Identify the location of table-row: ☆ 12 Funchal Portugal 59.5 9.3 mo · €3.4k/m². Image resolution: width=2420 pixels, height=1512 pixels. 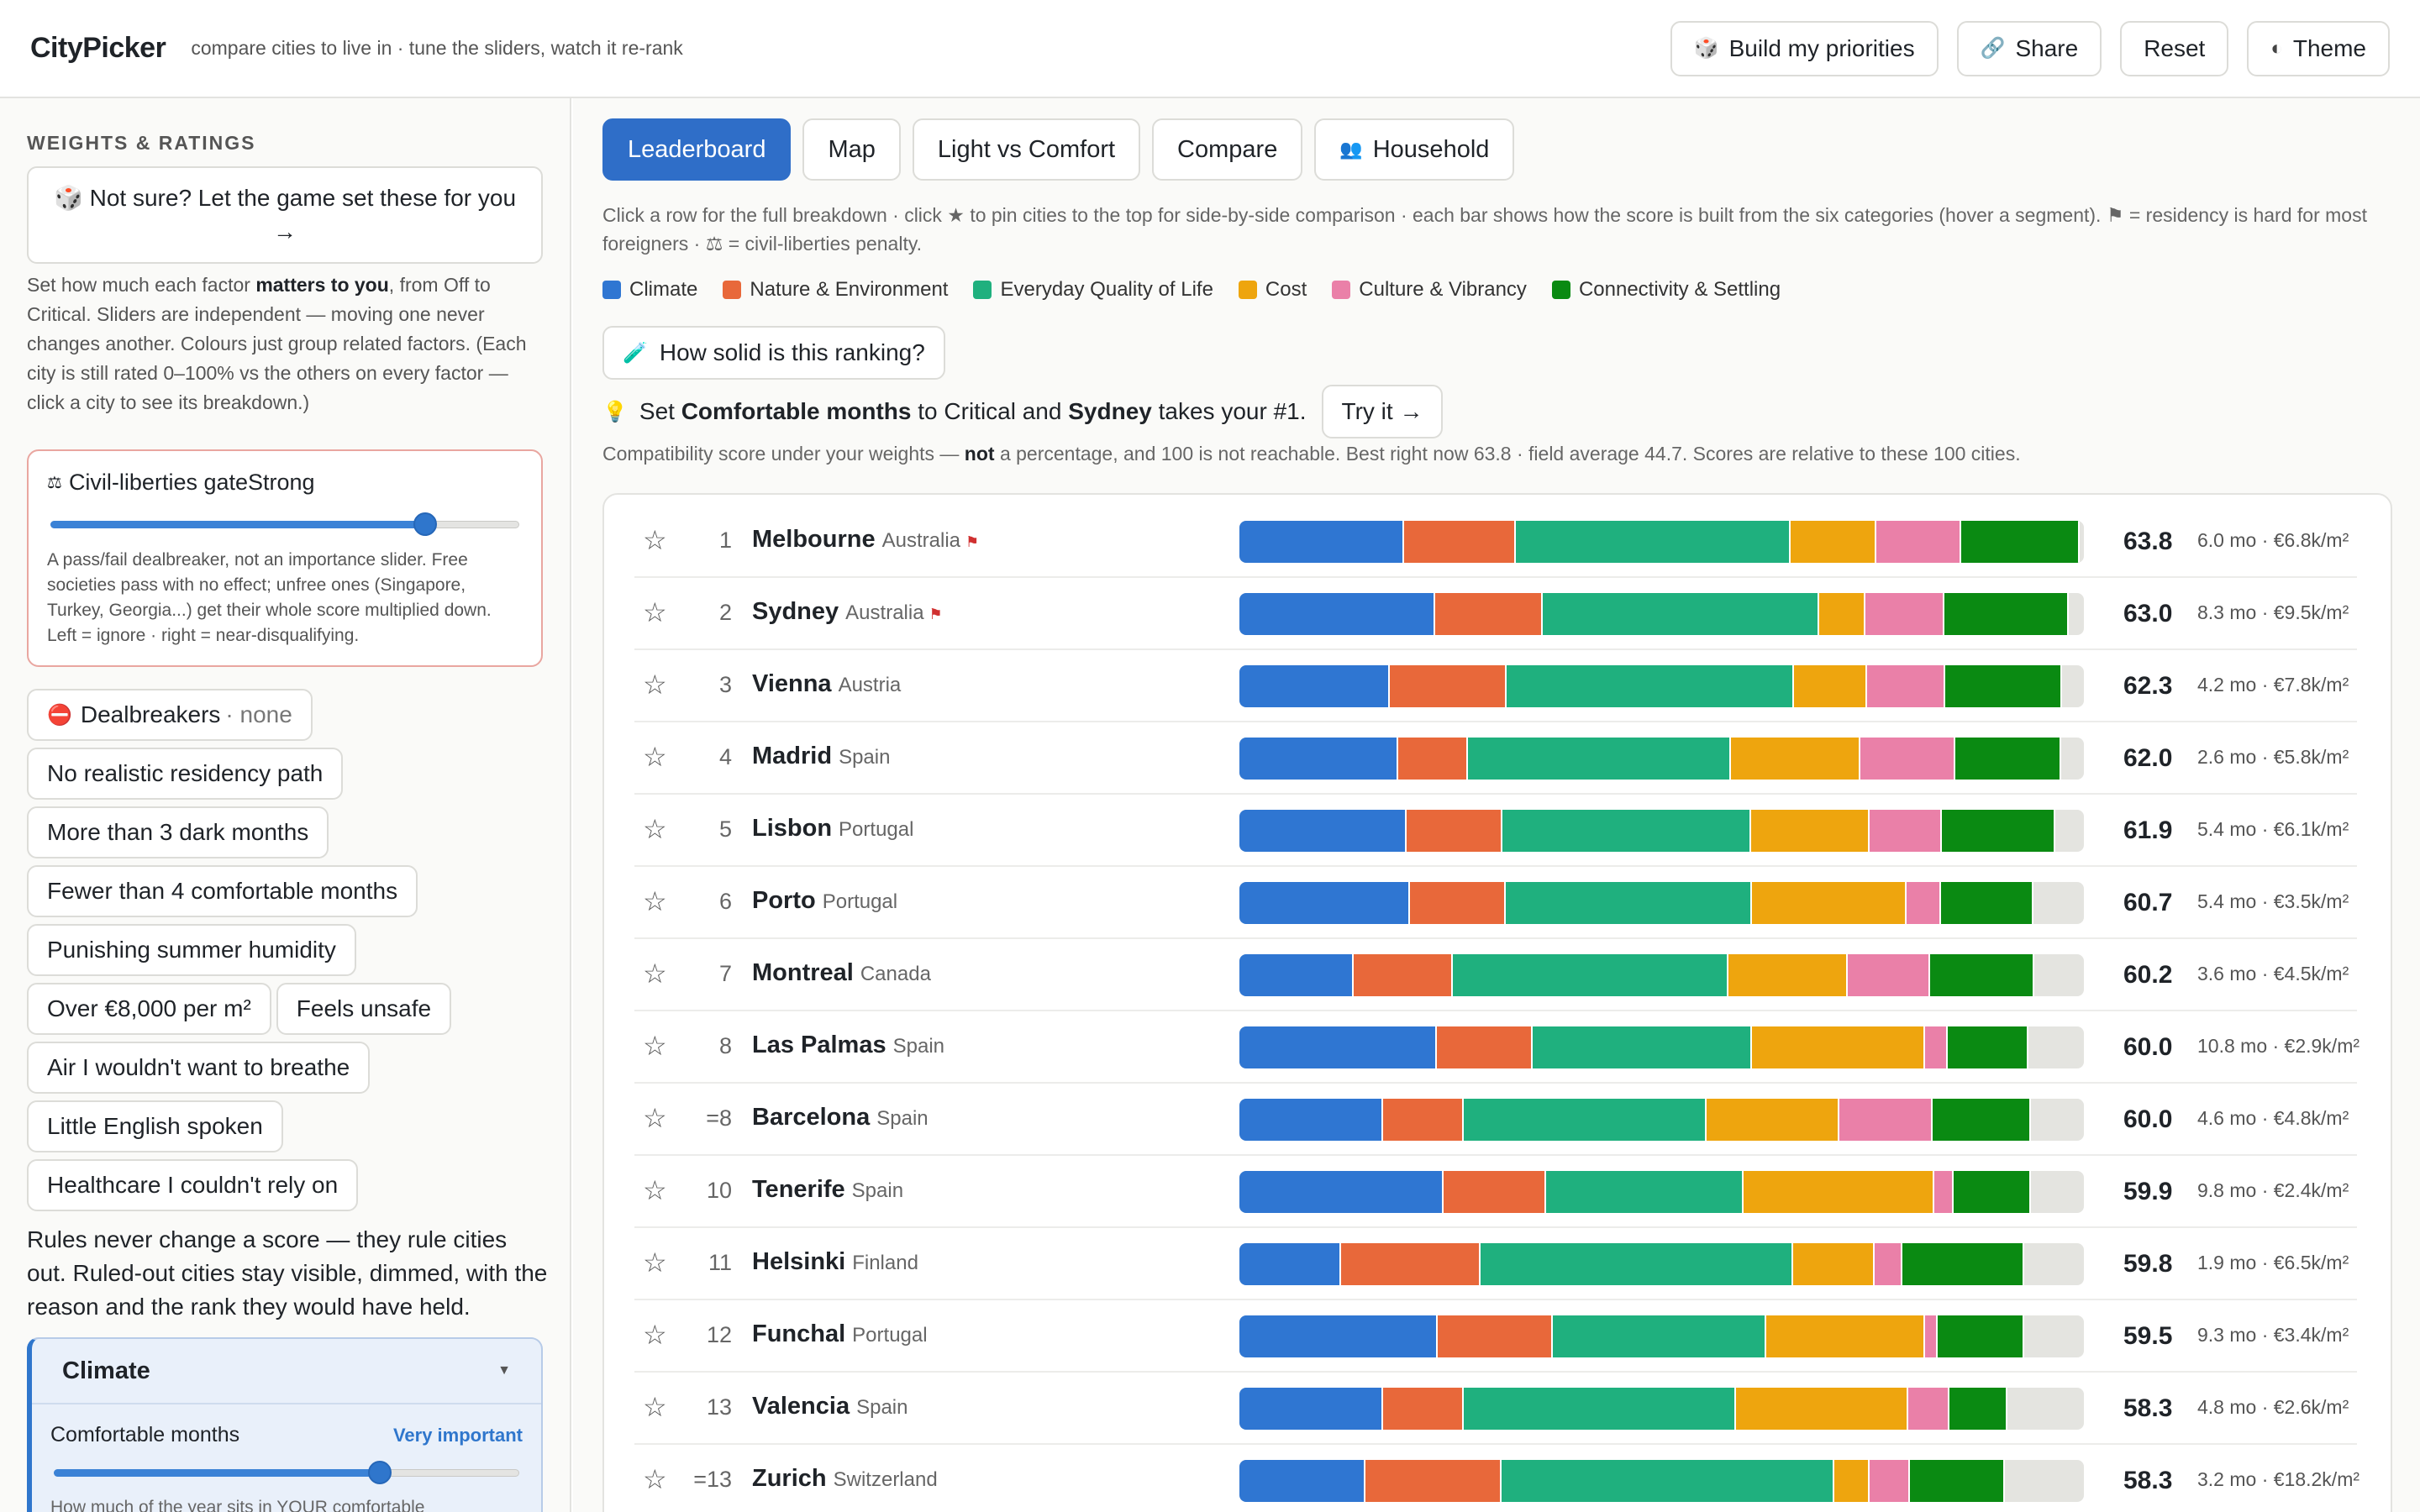
(1496, 1336).